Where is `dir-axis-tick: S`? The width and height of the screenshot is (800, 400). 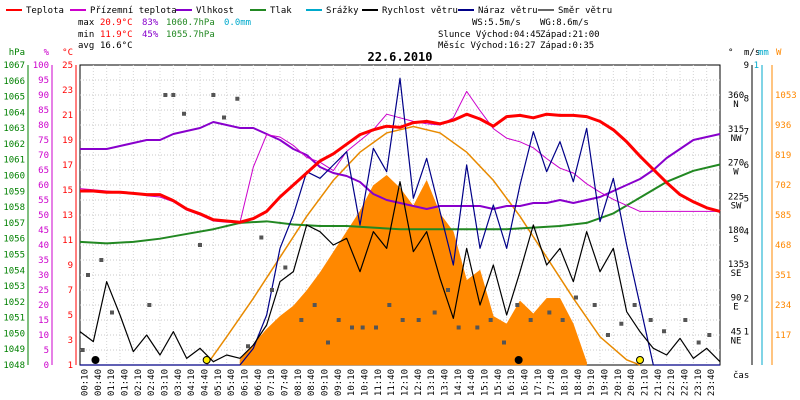
dir-axis-tick: S is located at coordinates (735, 240).